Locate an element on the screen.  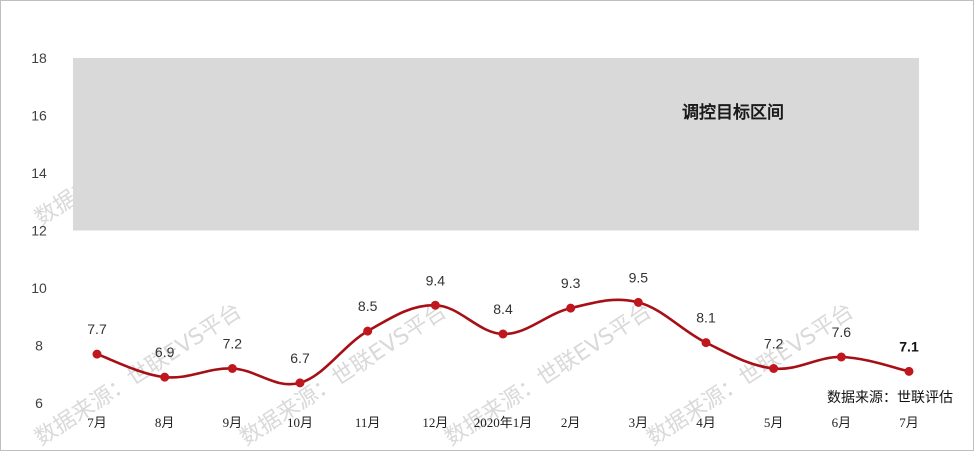
x-tick-label: 5月 is located at coordinates (774, 422).